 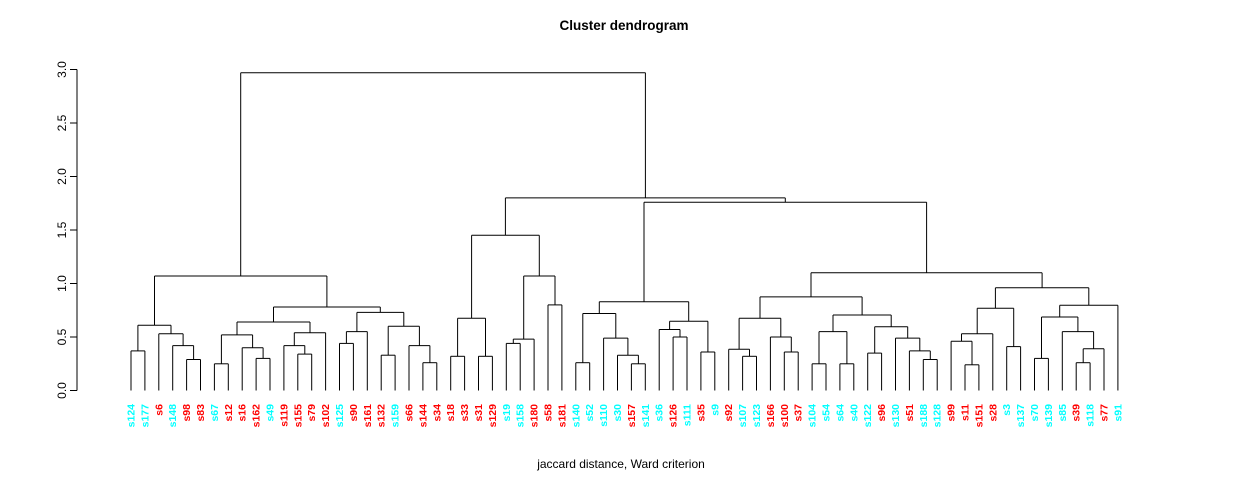 I want to click on leaf-label: s34, so click(x=437, y=413).